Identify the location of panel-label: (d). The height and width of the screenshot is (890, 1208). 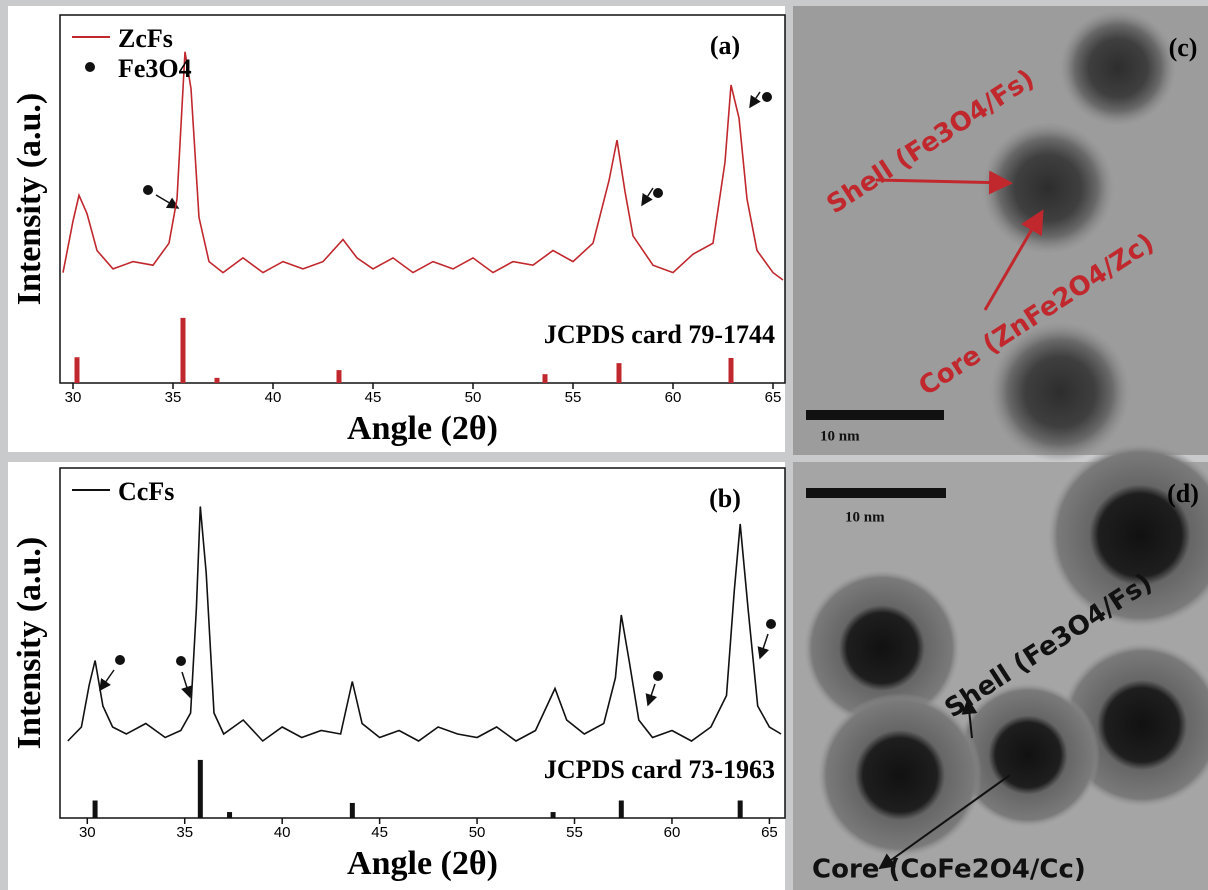
(1183, 493).